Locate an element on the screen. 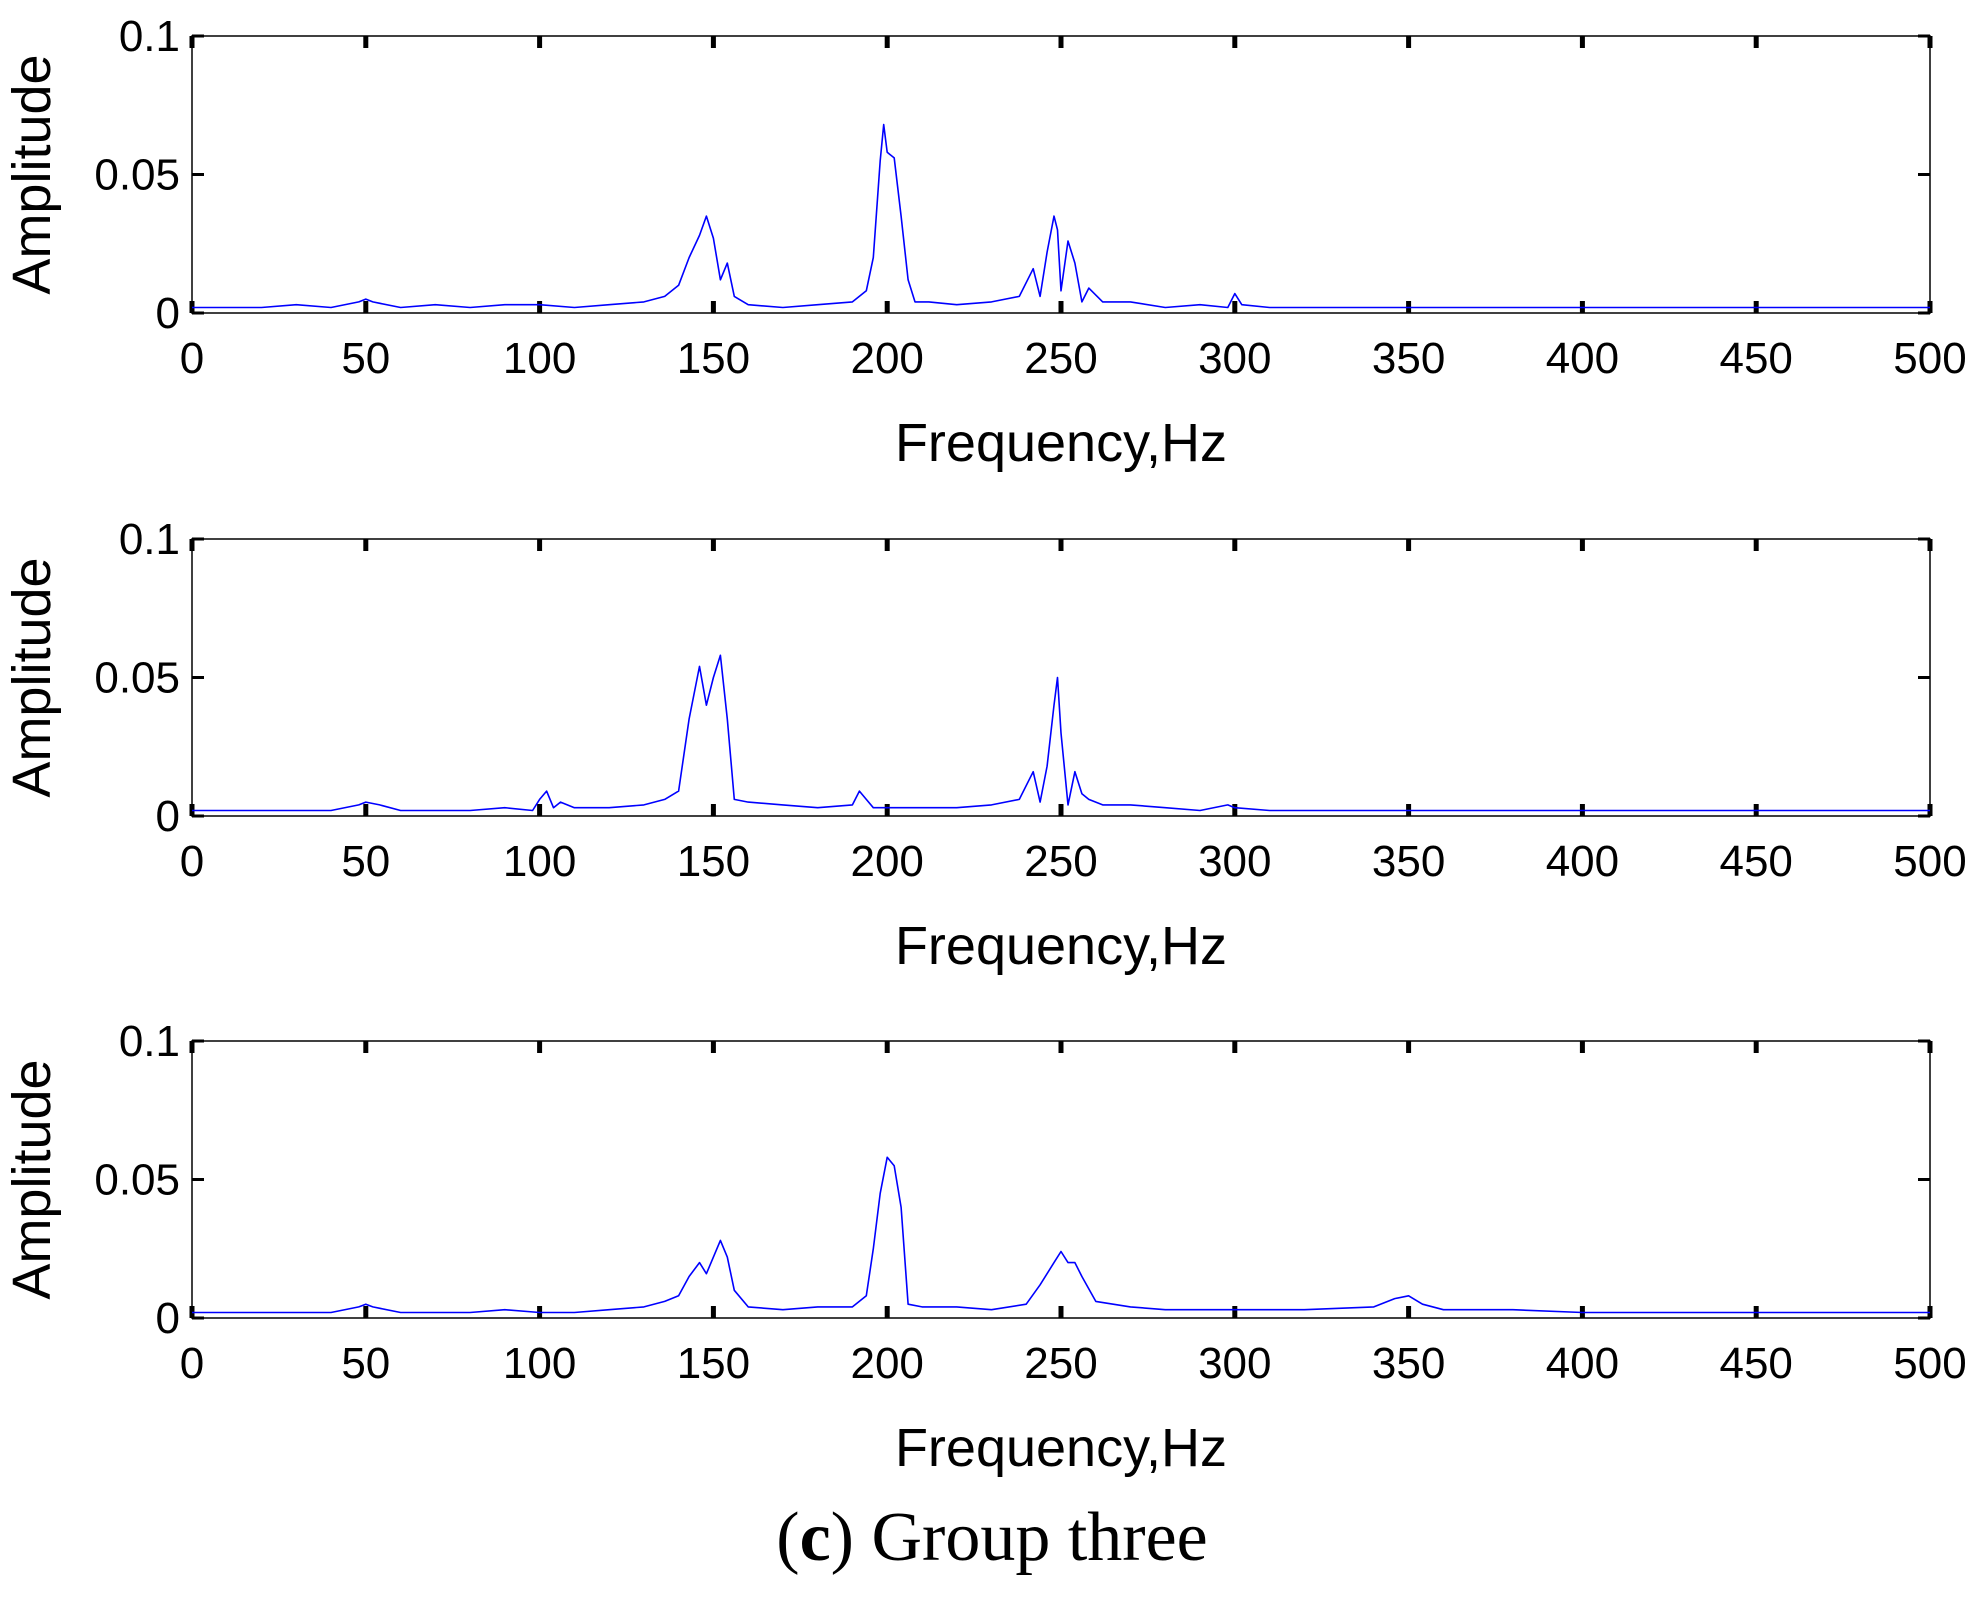 This screenshot has width=1984, height=1599. figure-caption: (c) Group three is located at coordinates (991, 1537).